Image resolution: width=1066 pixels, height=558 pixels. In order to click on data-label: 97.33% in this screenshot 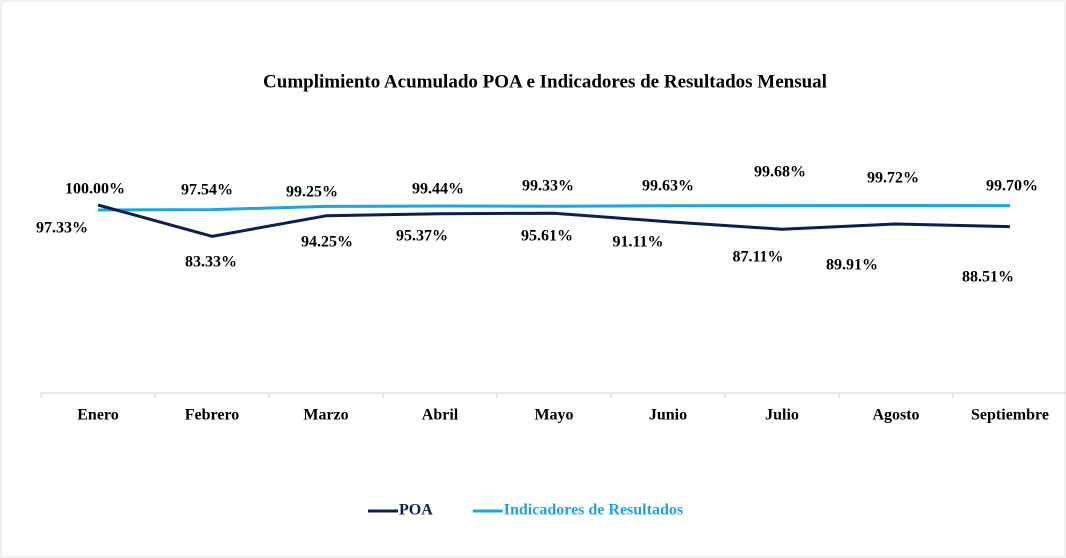, I will do `click(62, 228)`.